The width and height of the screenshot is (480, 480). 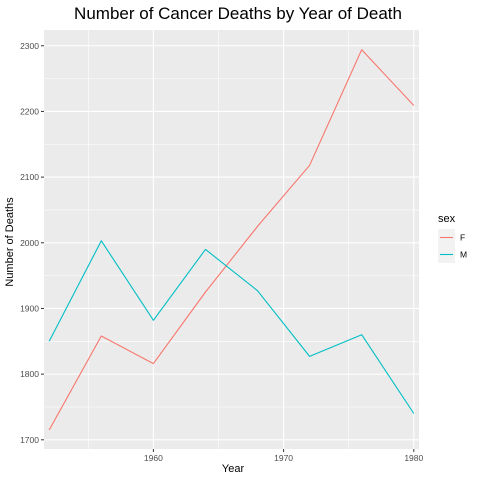 I want to click on legend-label-f: F, so click(x=462, y=238).